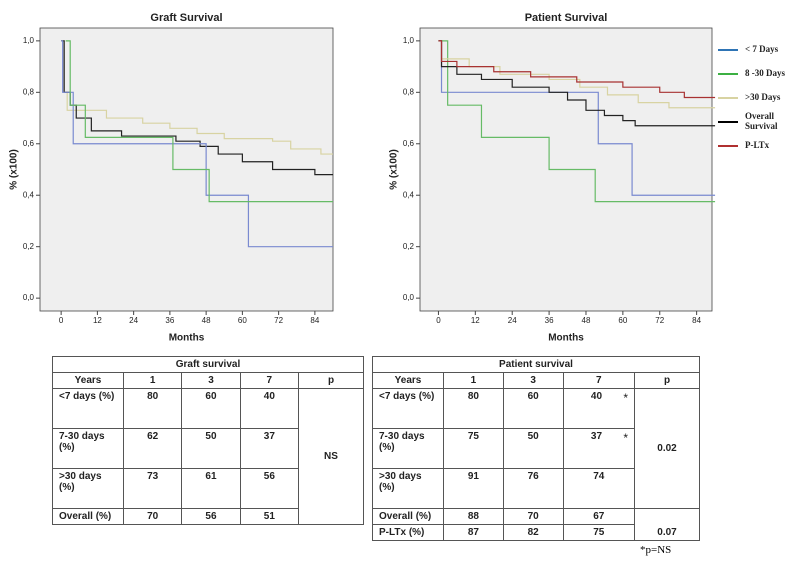  I want to click on table-cell: 0.02, so click(667, 448).